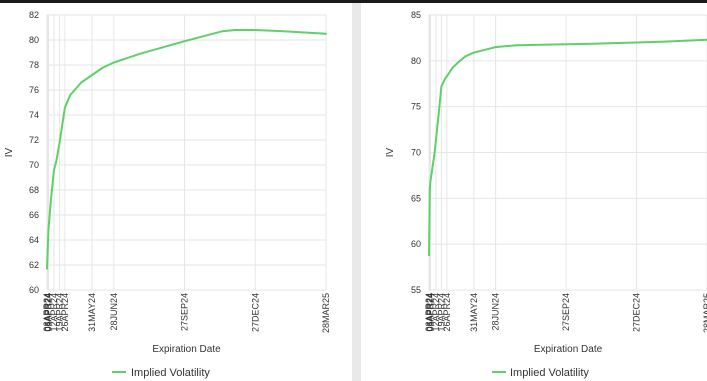 This screenshot has height=381, width=707. What do you see at coordinates (353, 1) in the screenshot?
I see `top-border` at bounding box center [353, 1].